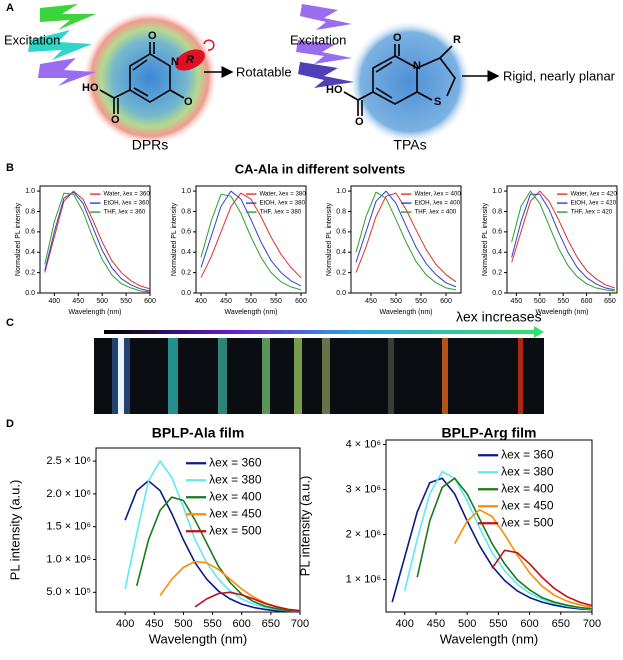 This screenshot has height=660, width=623. Describe the element at coordinates (209, 45) in the screenshot. I see `rotation-icon` at that location.